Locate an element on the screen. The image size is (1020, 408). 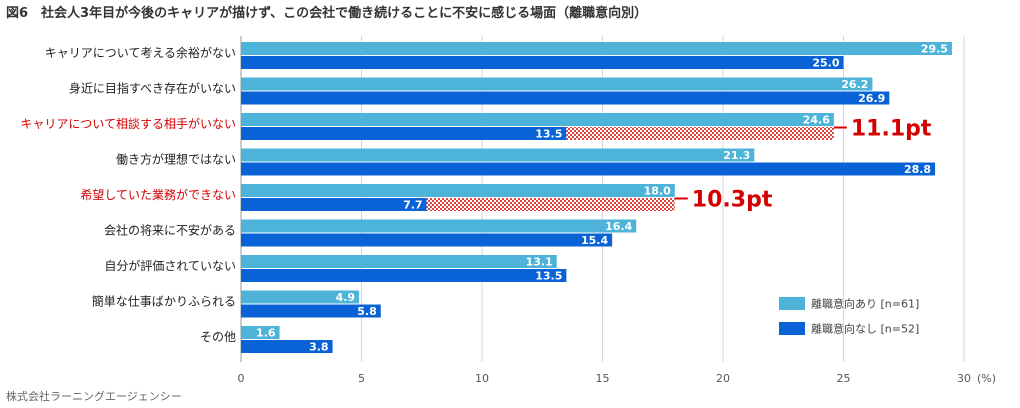
value-label-series-a: 4.9 is located at coordinates (346, 297).